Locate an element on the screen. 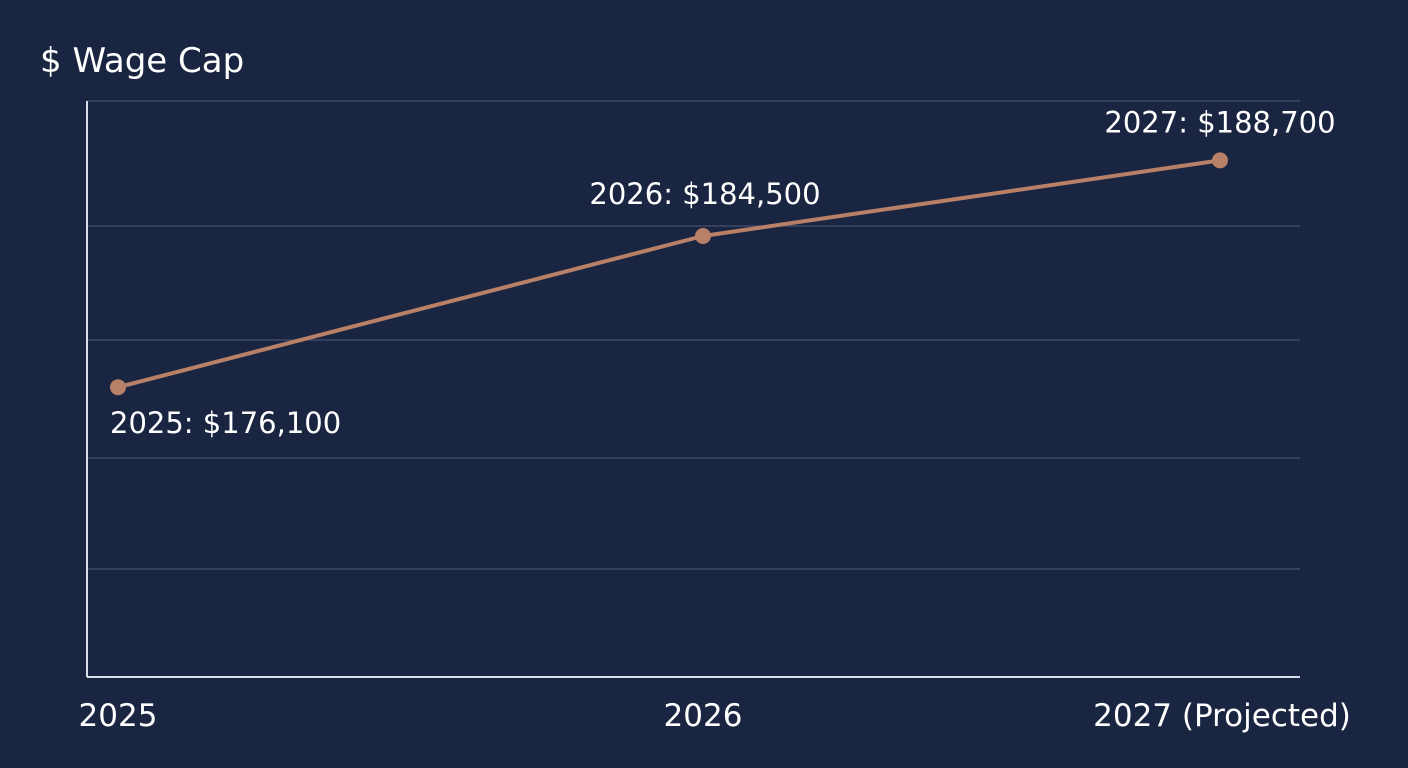 The image size is (1408, 768). y-axis-label: $ Wage Cap is located at coordinates (142, 61).